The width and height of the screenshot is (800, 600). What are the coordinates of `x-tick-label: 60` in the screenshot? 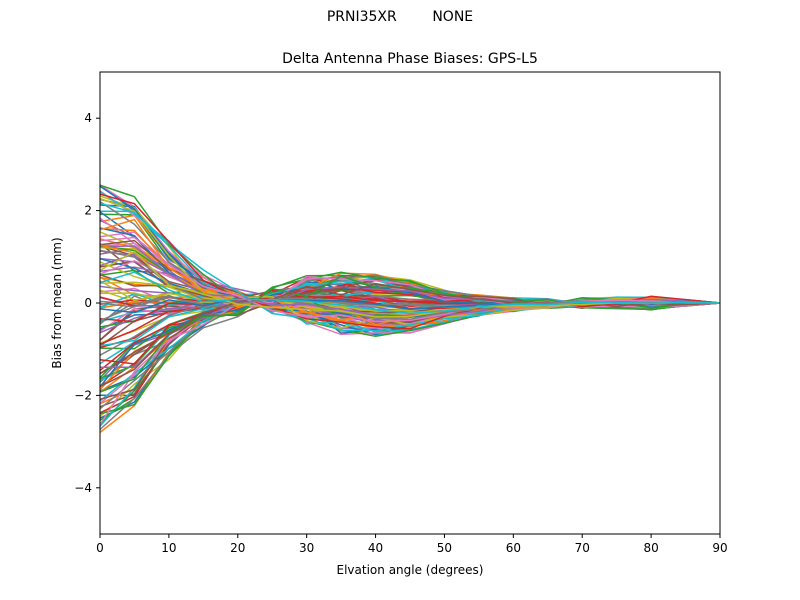 It's located at (513, 548).